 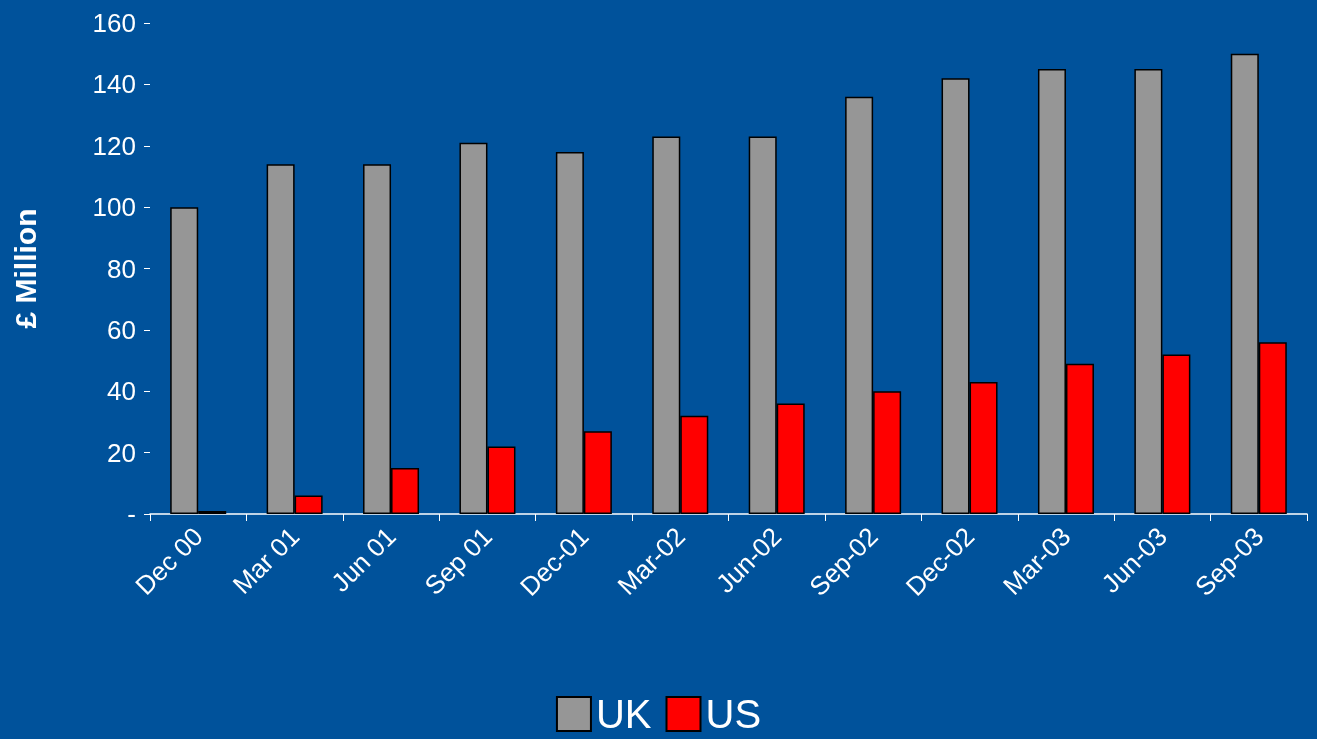 I want to click on y-tick-label: 140, so click(x=114, y=84).